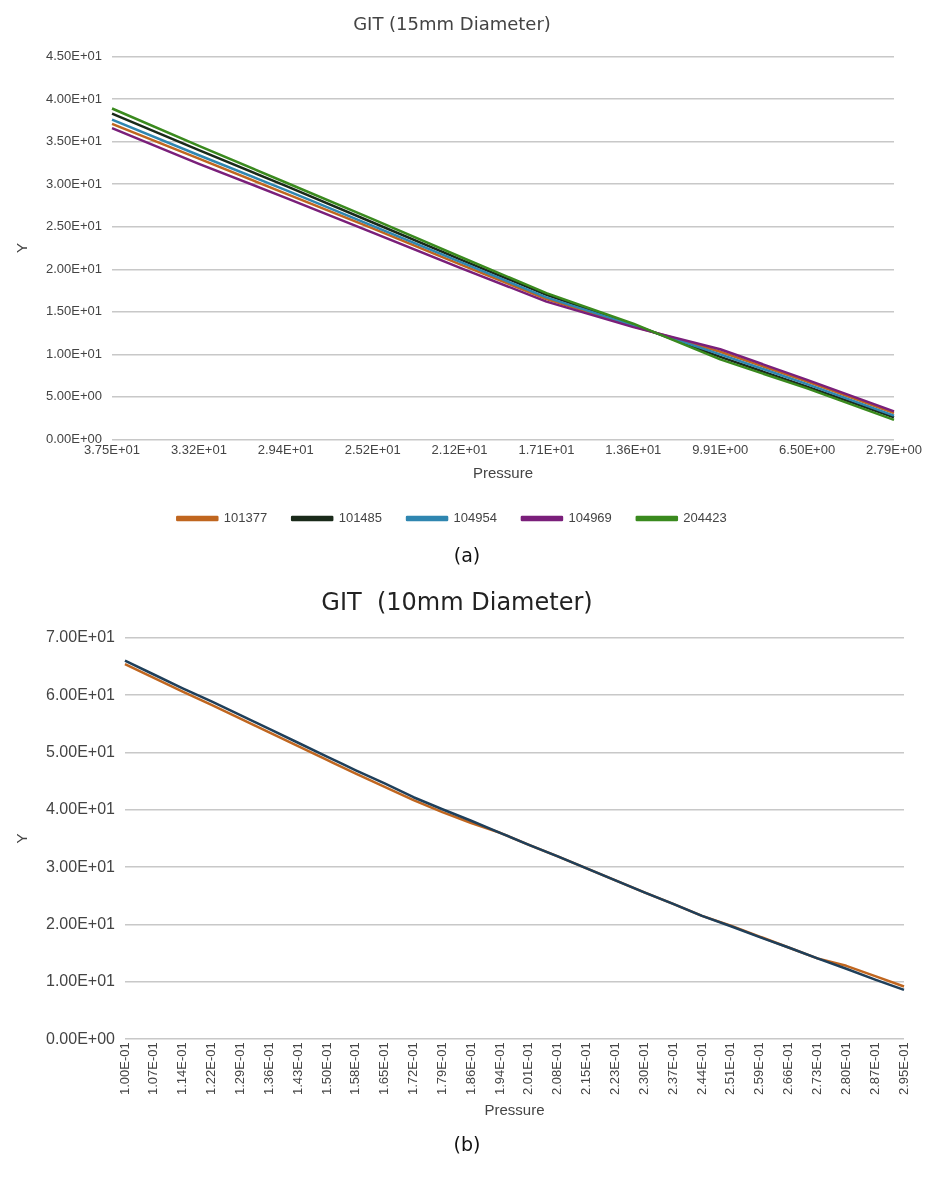  What do you see at coordinates (730, 1068) in the screenshot?
I see `x-tick-label: 2.51E-01` at bounding box center [730, 1068].